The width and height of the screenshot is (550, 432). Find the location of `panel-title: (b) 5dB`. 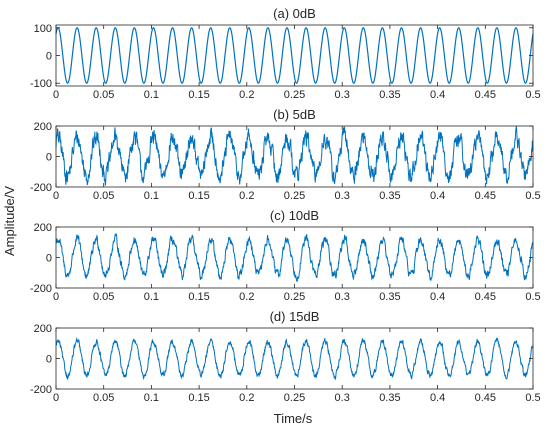

panel-title: (b) 5dB is located at coordinates (294, 114).